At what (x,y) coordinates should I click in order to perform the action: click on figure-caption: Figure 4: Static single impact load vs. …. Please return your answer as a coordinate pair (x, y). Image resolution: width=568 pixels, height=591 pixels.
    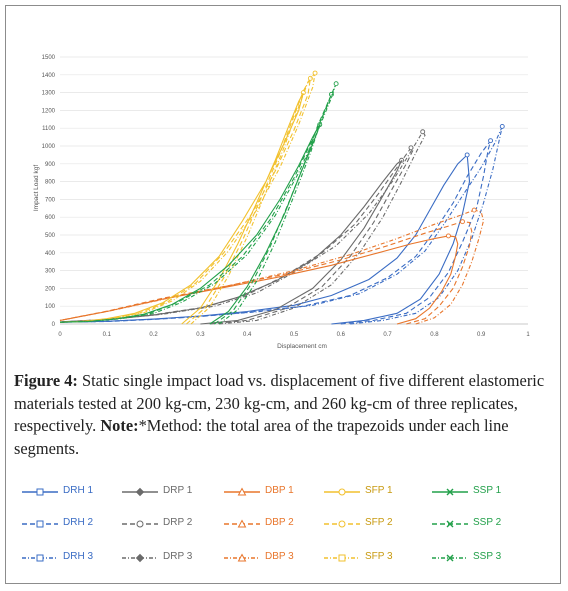
    Looking at the image, I should click on (284, 415).